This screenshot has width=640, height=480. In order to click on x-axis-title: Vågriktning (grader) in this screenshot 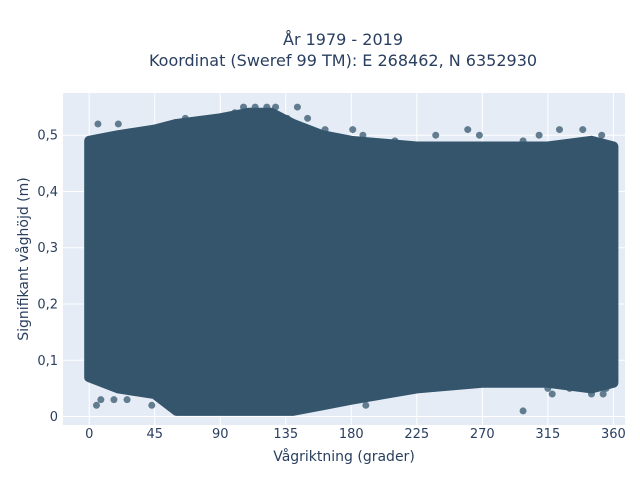, I will do `click(344, 456)`.